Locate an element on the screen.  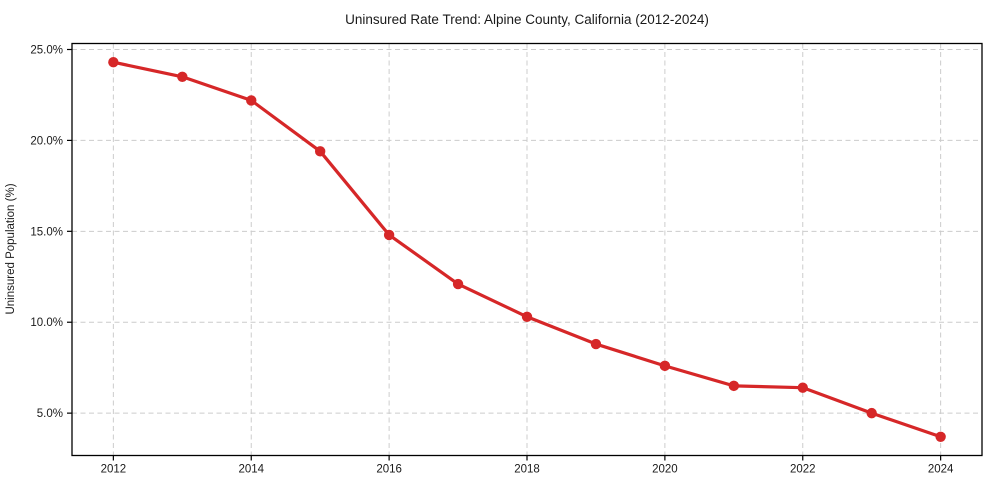
y-tick-label: 15.0% is located at coordinates (46, 232).